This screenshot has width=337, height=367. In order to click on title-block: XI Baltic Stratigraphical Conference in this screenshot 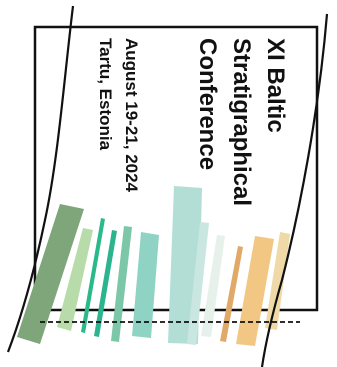, I will do `click(241, 122)`.